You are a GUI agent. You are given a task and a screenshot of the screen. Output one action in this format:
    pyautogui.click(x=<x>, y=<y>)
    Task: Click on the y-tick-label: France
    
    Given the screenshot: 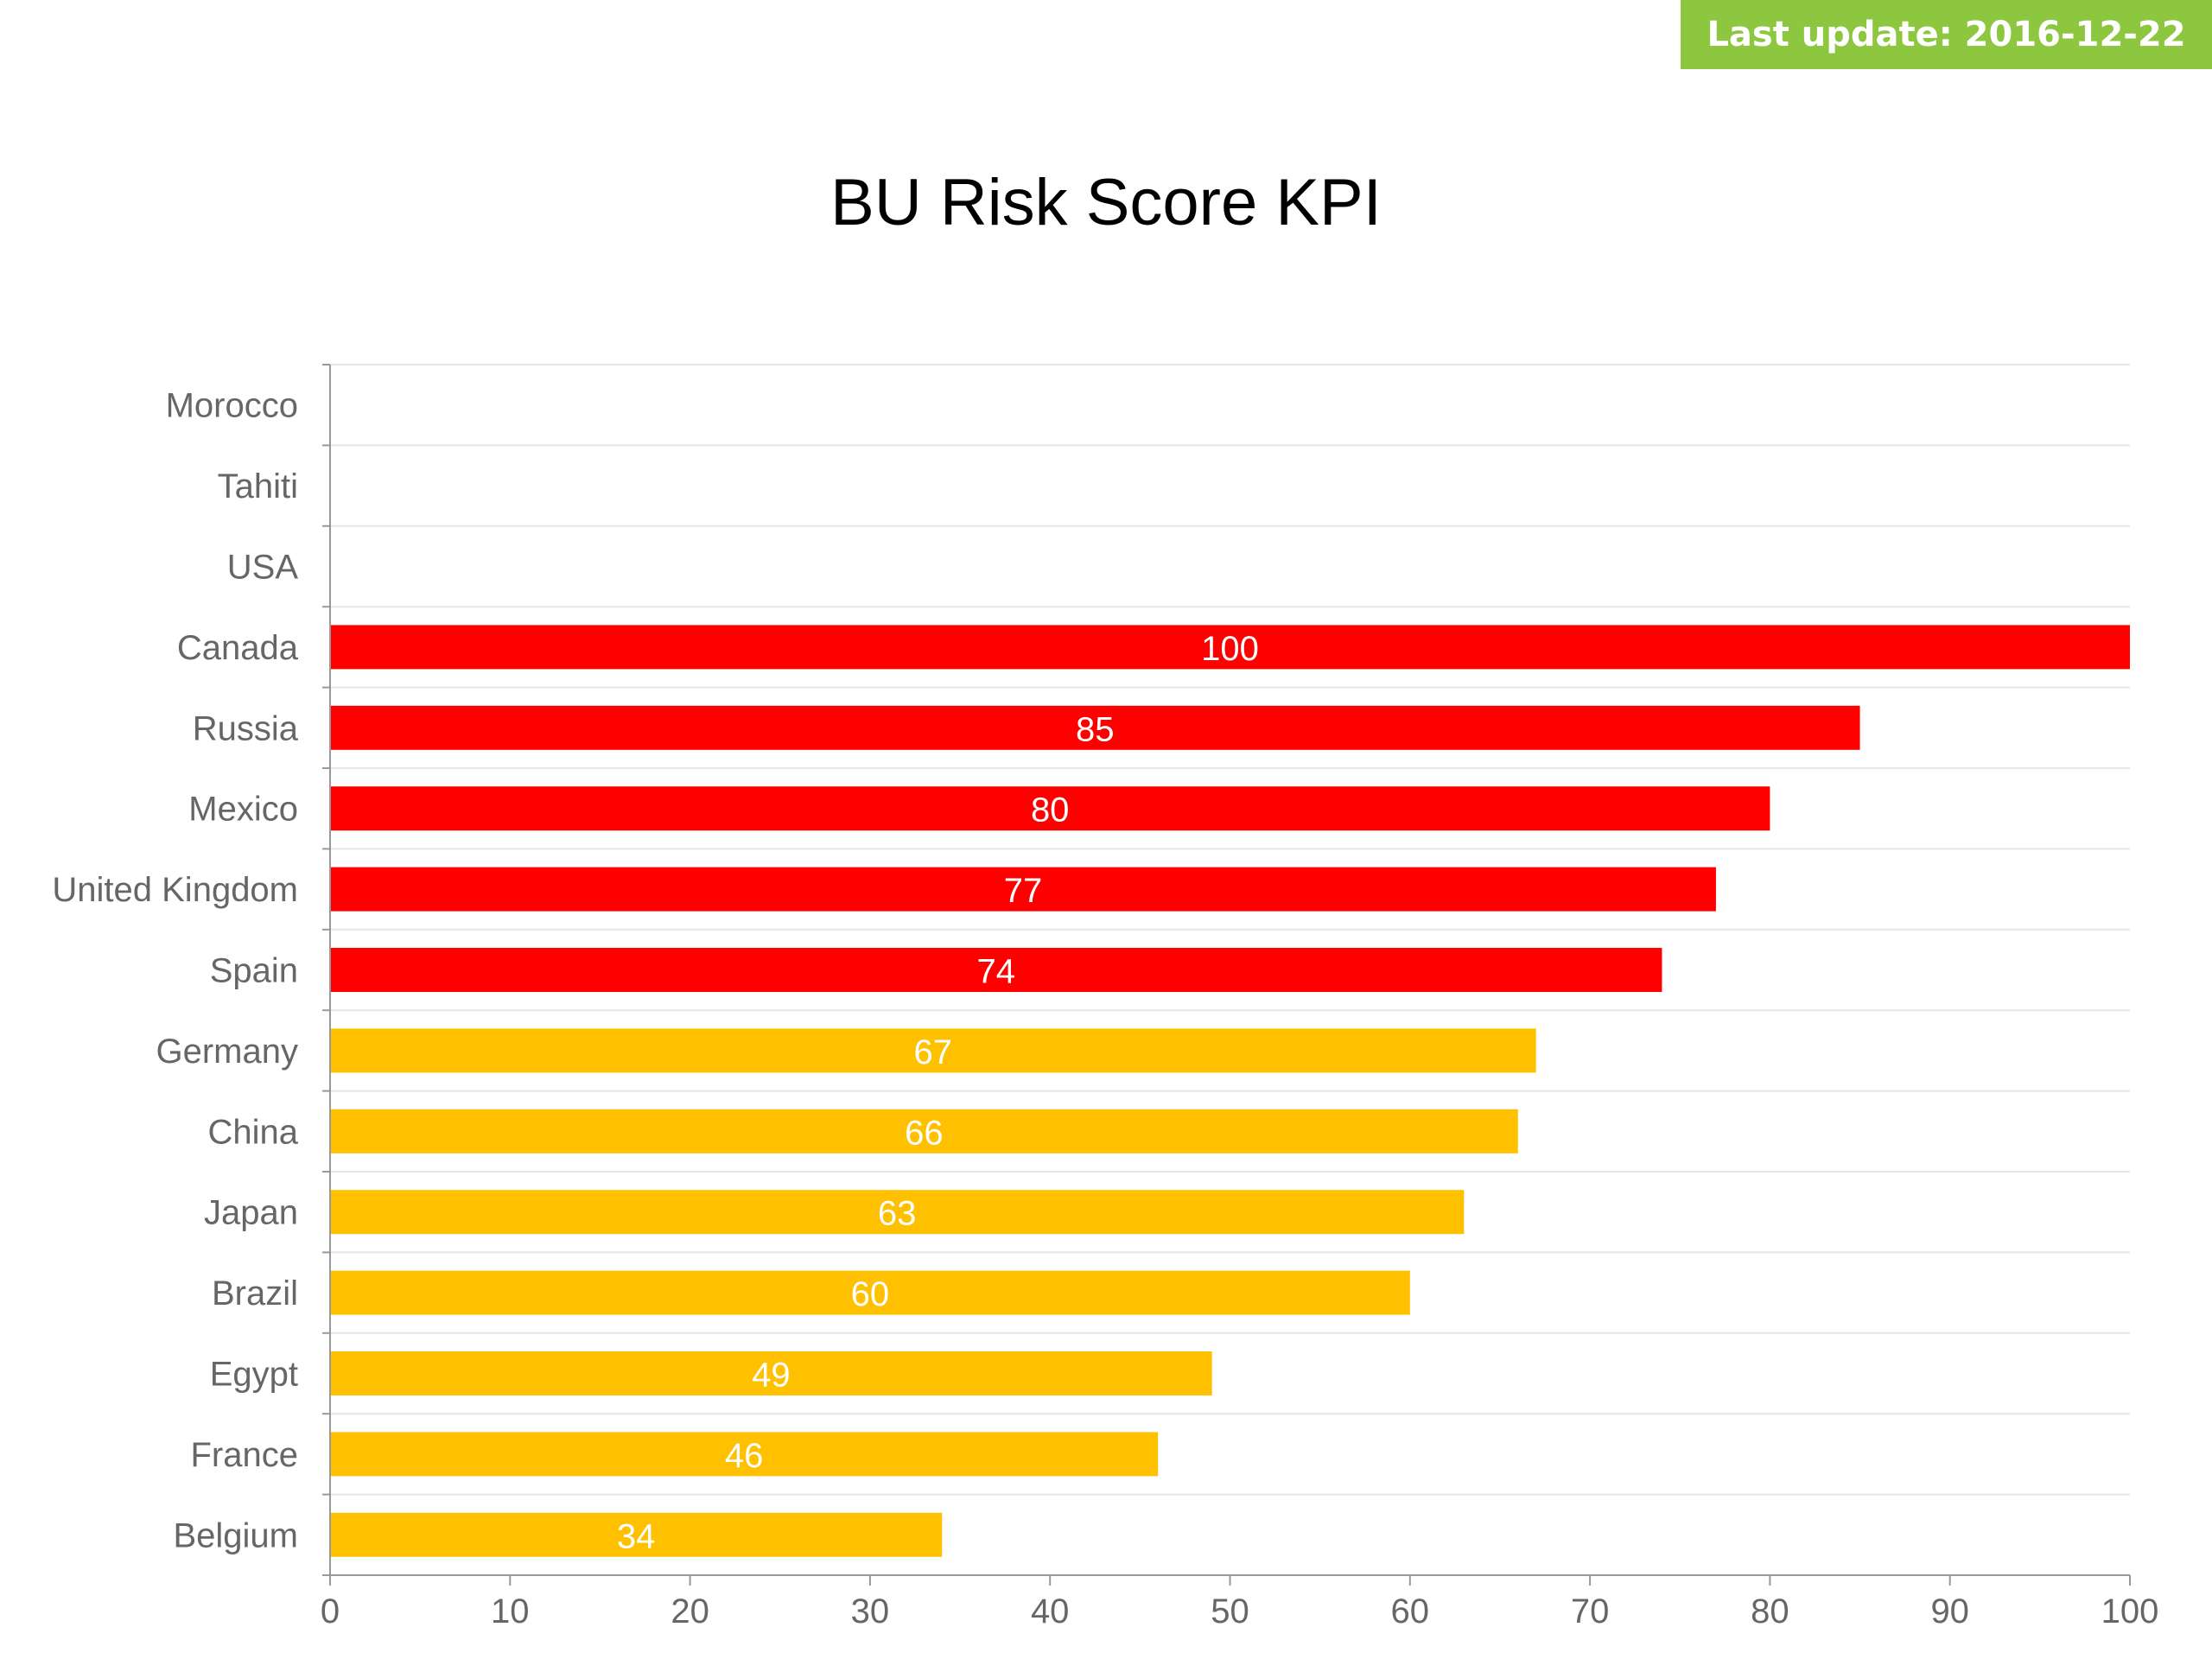 What is the action you would take?
    pyautogui.click(x=245, y=1455)
    